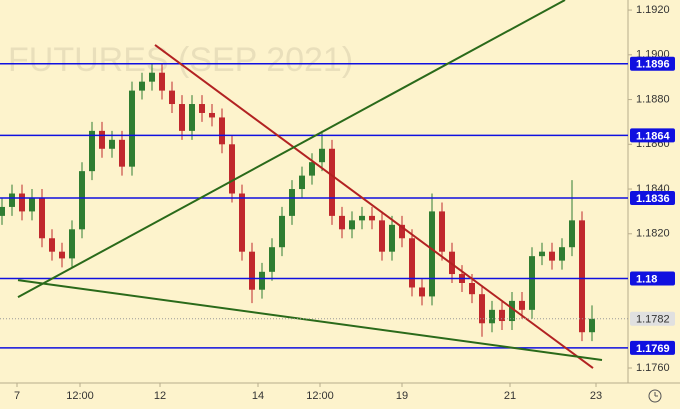 The width and height of the screenshot is (680, 409). Describe the element at coordinates (17, 396) in the screenshot. I see `x-tick-label: 7` at that location.